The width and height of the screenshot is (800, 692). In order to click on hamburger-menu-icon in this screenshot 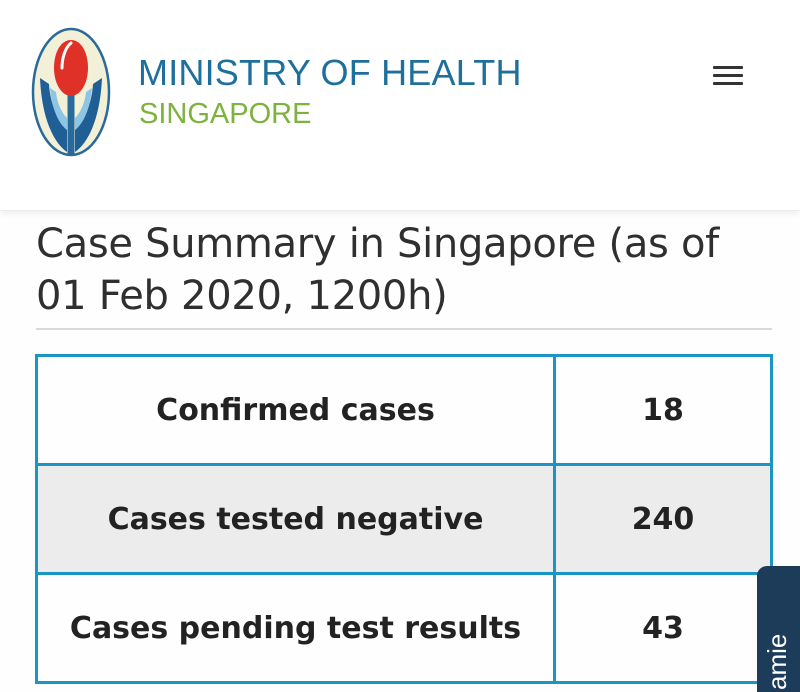, I will do `click(728, 75)`.